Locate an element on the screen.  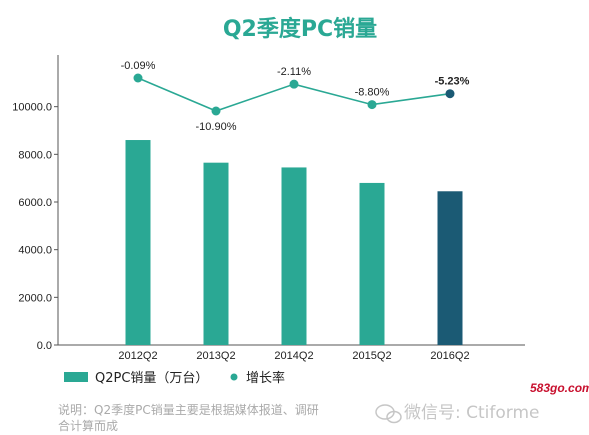
y-tick-label: 8000.0 is located at coordinates (35, 155).